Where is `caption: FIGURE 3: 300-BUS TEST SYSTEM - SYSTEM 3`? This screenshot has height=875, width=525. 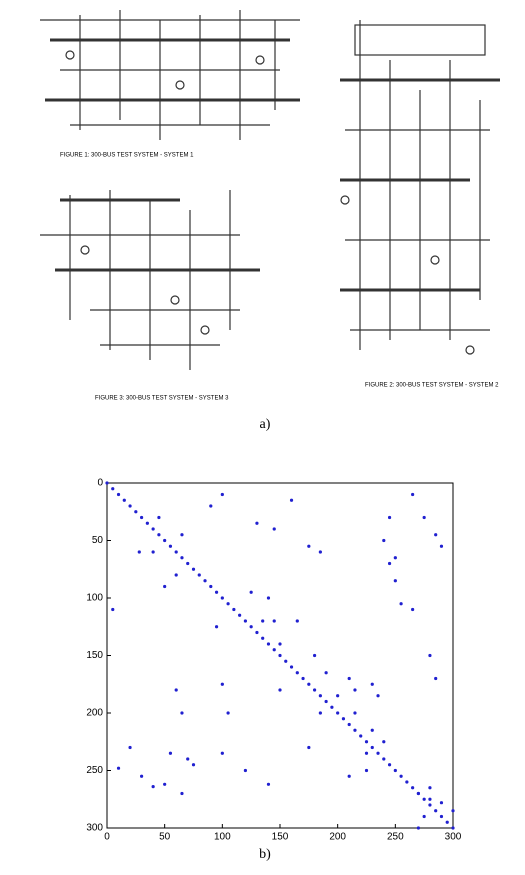 caption: FIGURE 3: 300-BUS TEST SYSTEM - SYSTEM 3 is located at coordinates (162, 399).